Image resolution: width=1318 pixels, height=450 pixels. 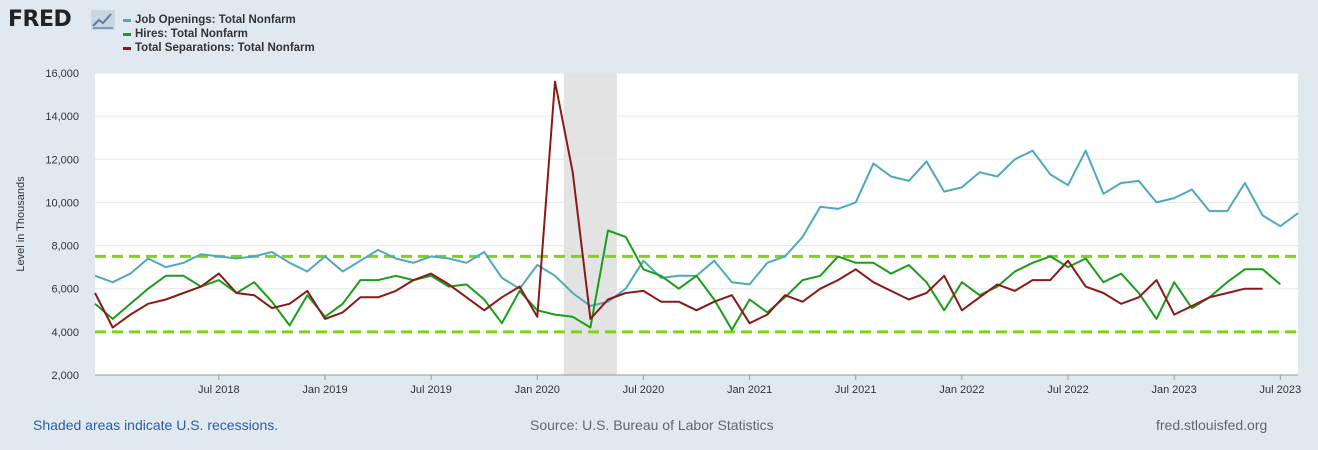 What do you see at coordinates (1068, 390) in the screenshot?
I see `x-tick-label: Jul 2022` at bounding box center [1068, 390].